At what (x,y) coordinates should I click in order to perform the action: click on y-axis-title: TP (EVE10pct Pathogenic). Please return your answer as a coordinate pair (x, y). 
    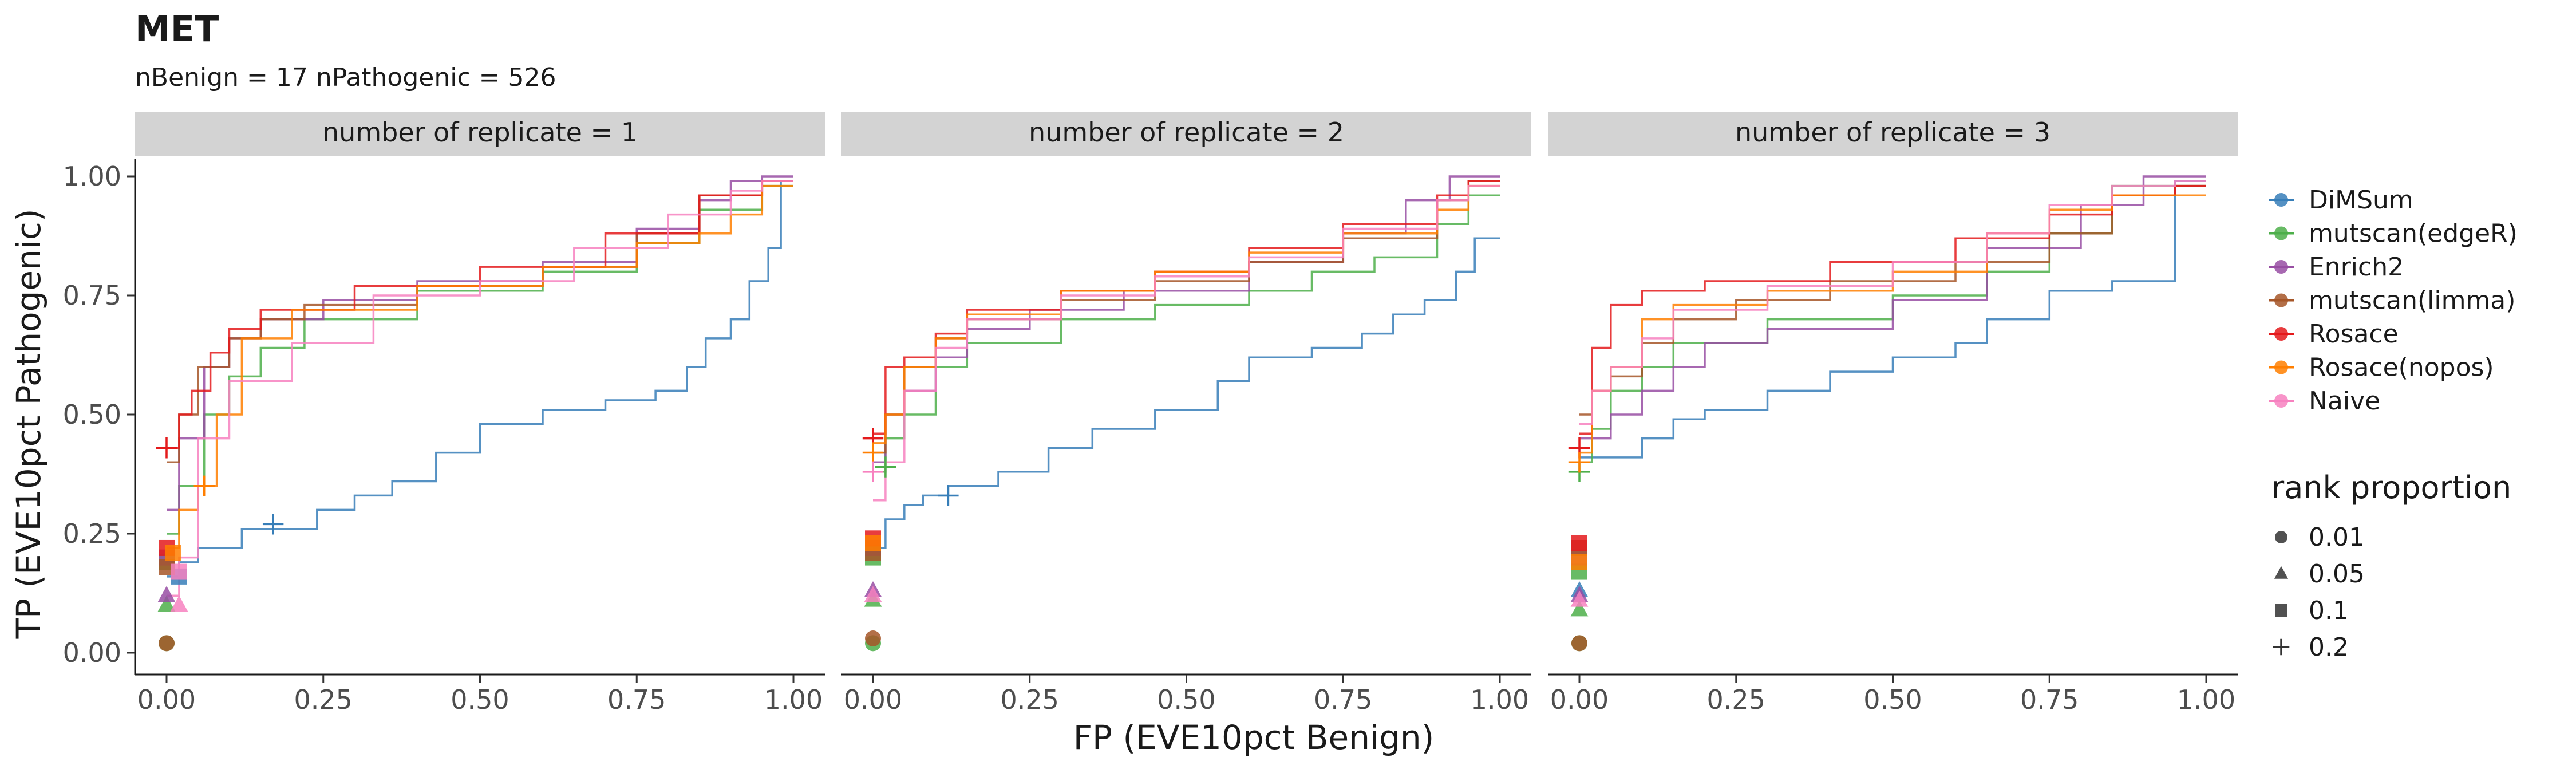
    Looking at the image, I should click on (28, 424).